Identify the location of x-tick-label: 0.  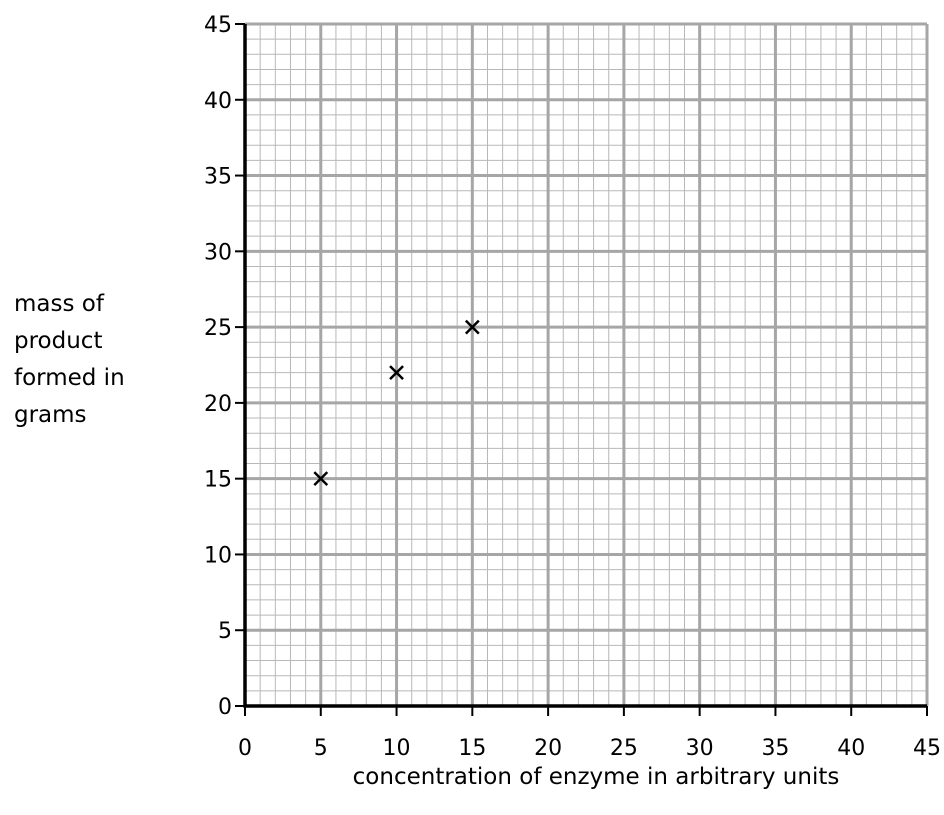
(245, 748).